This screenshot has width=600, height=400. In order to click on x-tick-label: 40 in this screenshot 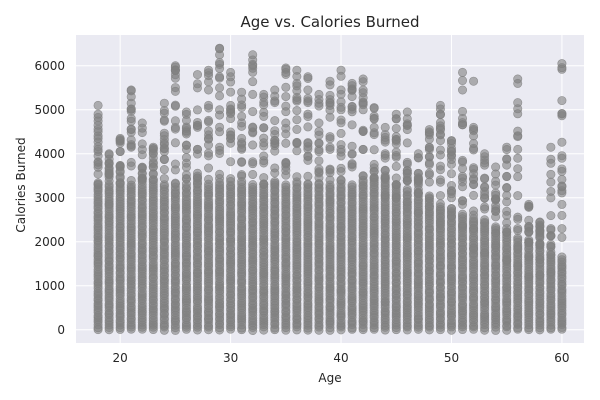, I will do `click(340, 358)`.